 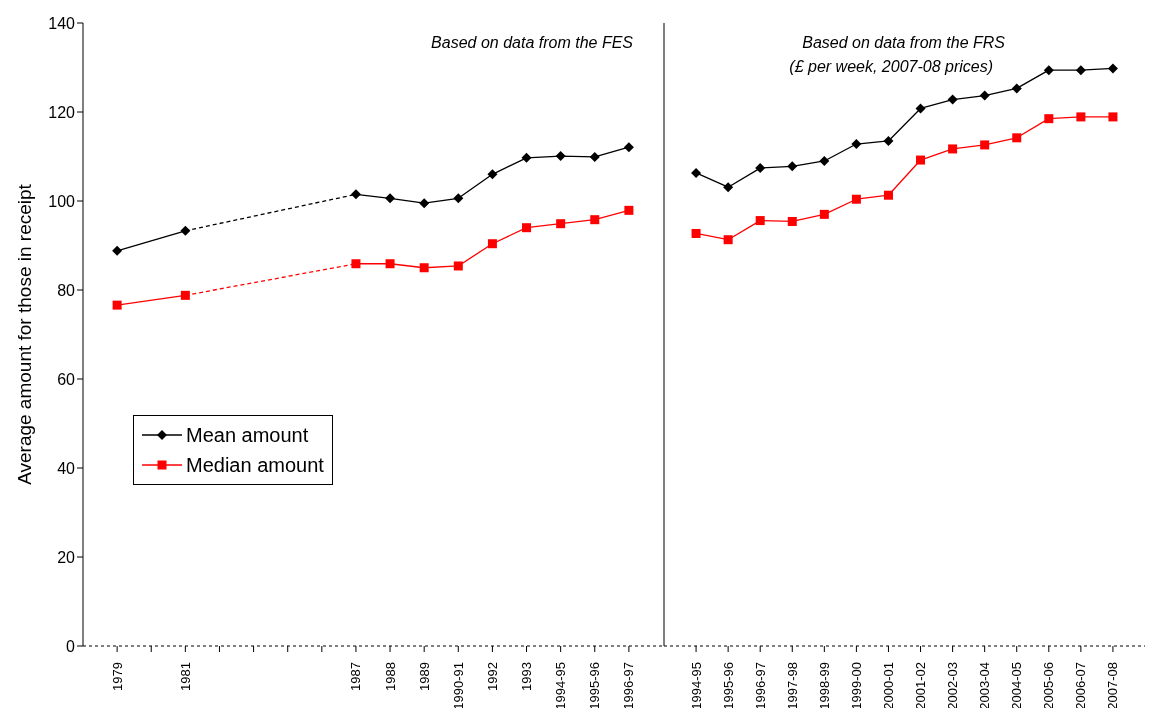 What do you see at coordinates (255, 465) in the screenshot?
I see `legend-label: Median amount` at bounding box center [255, 465].